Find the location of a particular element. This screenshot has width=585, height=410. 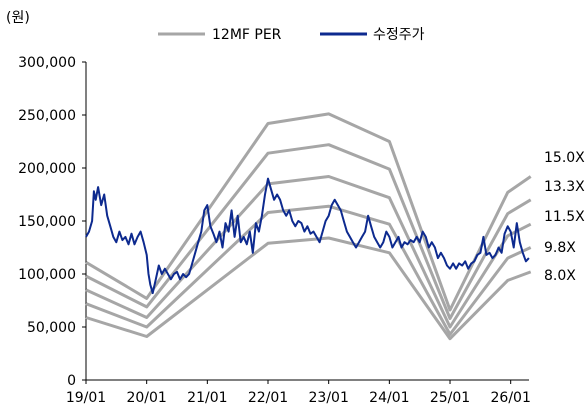

band-labels: 15.0X 13.3X 11.5X 9.8X 8.0X is located at coordinates (564, 217).